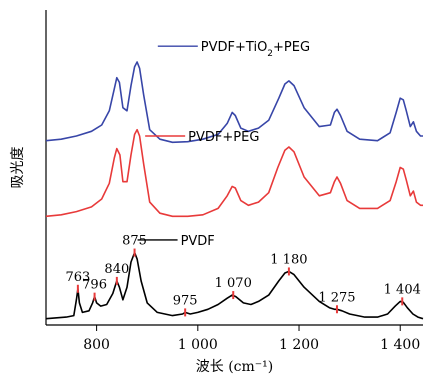 The width and height of the screenshot is (428, 380). What do you see at coordinates (251, 339) in the screenshot?
I see `x-axis-ticks: 800 1 000 1 200 1 400` at bounding box center [251, 339].